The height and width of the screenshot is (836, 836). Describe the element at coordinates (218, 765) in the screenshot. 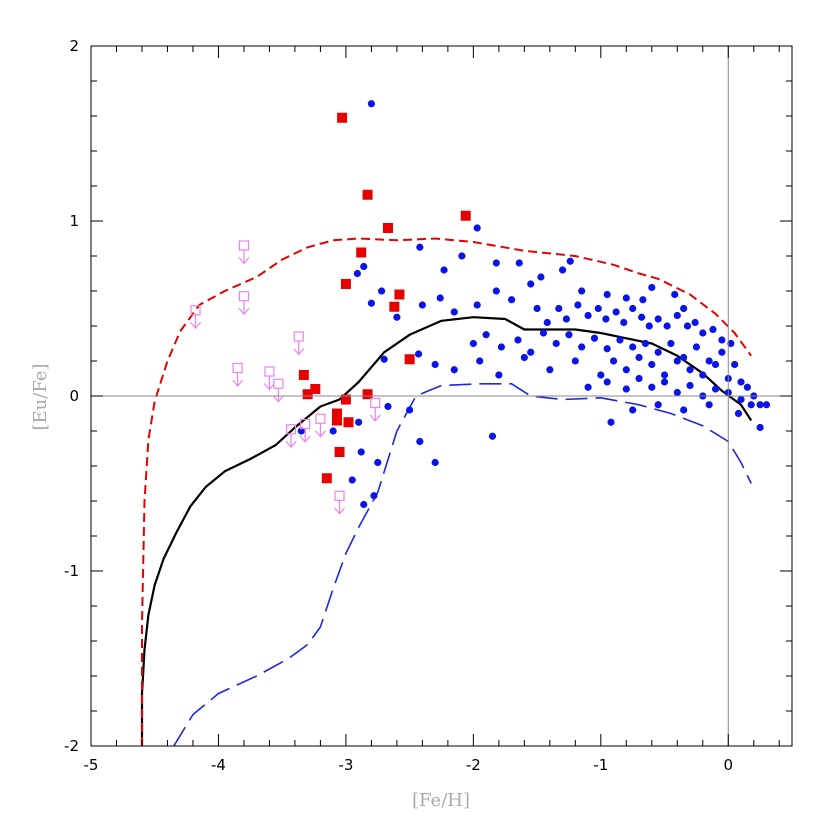

I see `x-tick-label: -4` at that location.